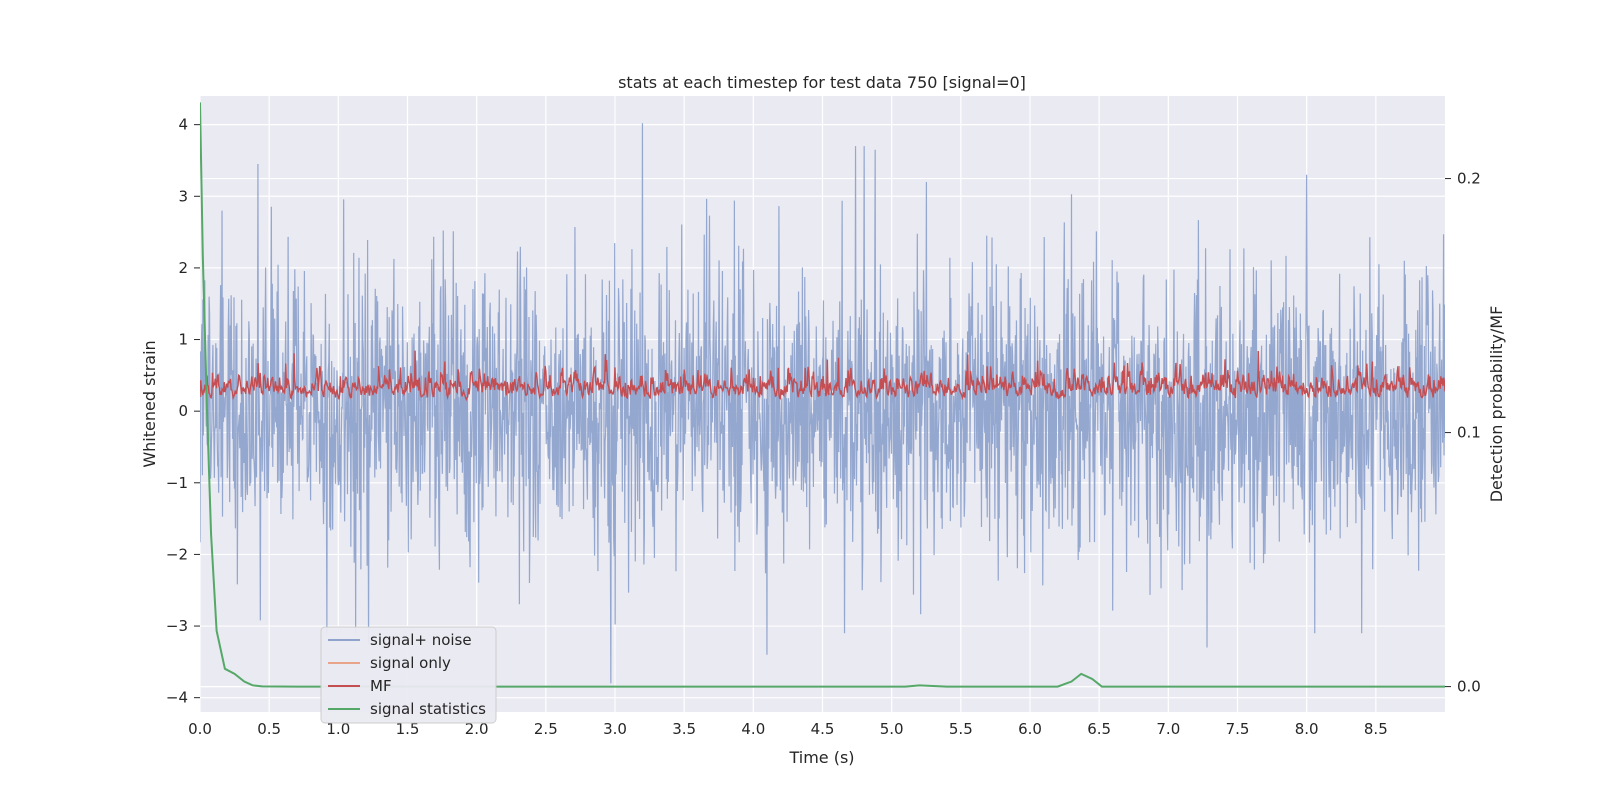 The height and width of the screenshot is (800, 1600). What do you see at coordinates (410, 663) in the screenshot?
I see `legend-label-signal-only: signal only` at bounding box center [410, 663].